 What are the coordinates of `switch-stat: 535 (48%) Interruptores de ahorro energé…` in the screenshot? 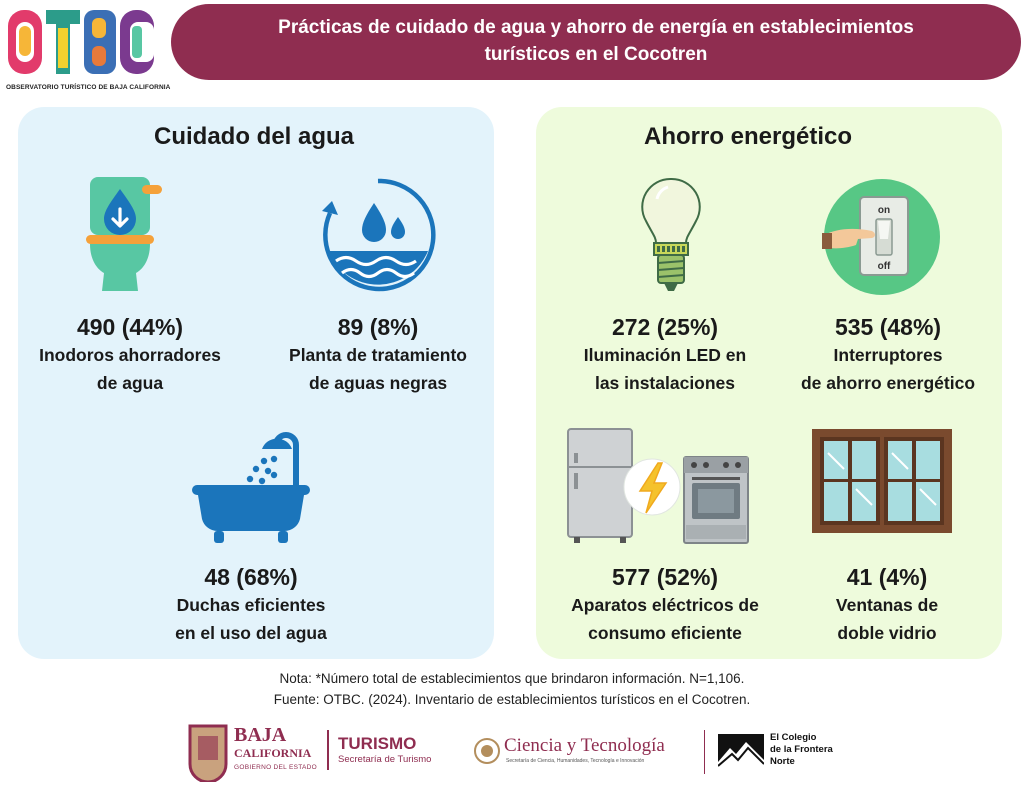 It's located at (888, 355).